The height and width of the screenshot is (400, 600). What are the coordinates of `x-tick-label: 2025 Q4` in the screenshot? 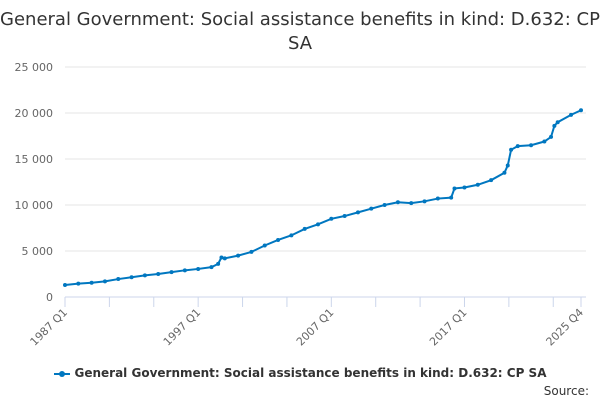 It's located at (565, 327).